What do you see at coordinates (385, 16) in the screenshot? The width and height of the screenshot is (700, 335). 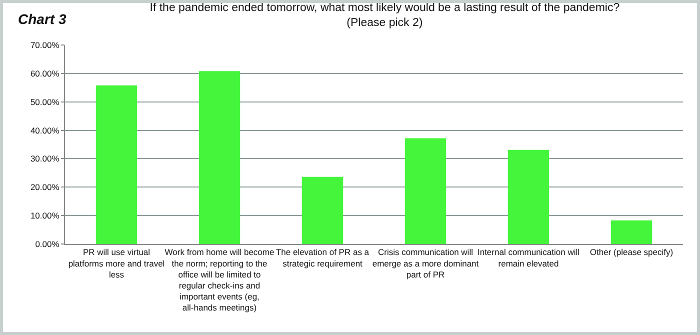 I see `chart-title: If the pandemic ended tomorrow, what most likely would be a lasting result of the pandemic? (Please pick 2)` at bounding box center [385, 16].